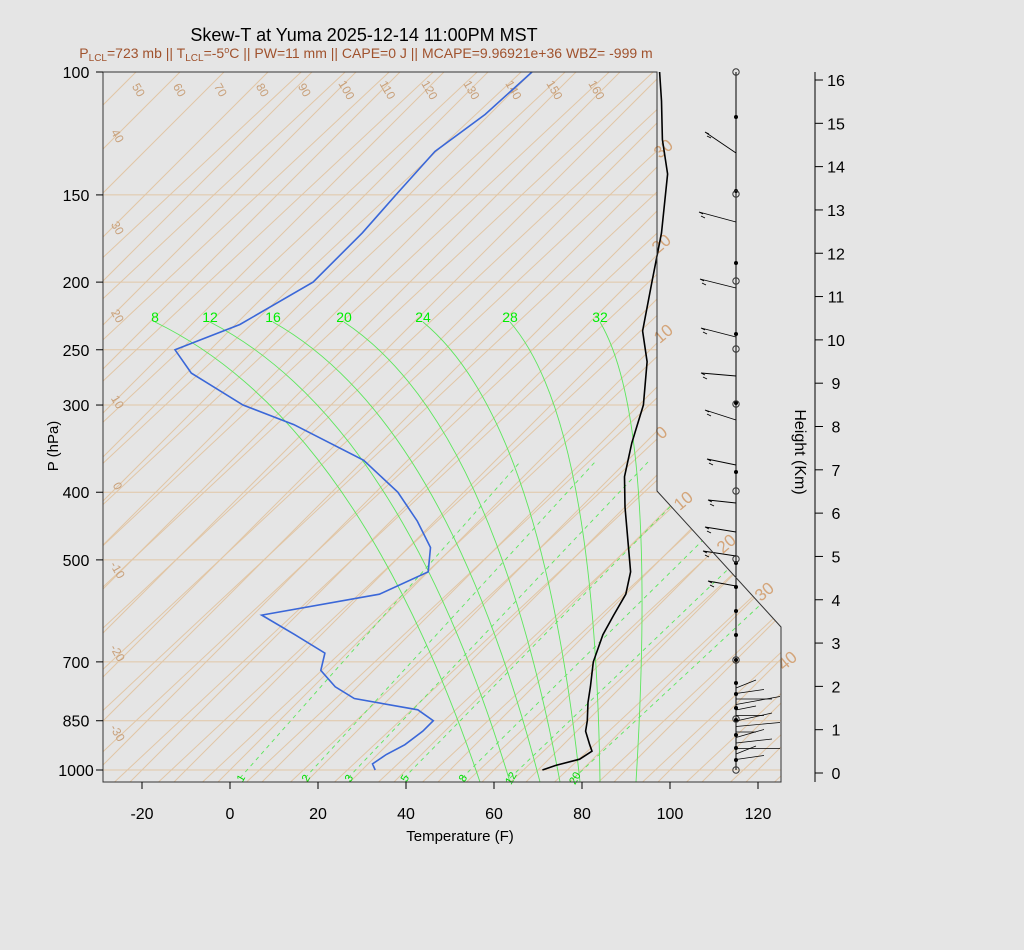  What do you see at coordinates (670, 814) in the screenshot?
I see `x-tick-label: 100` at bounding box center [670, 814].